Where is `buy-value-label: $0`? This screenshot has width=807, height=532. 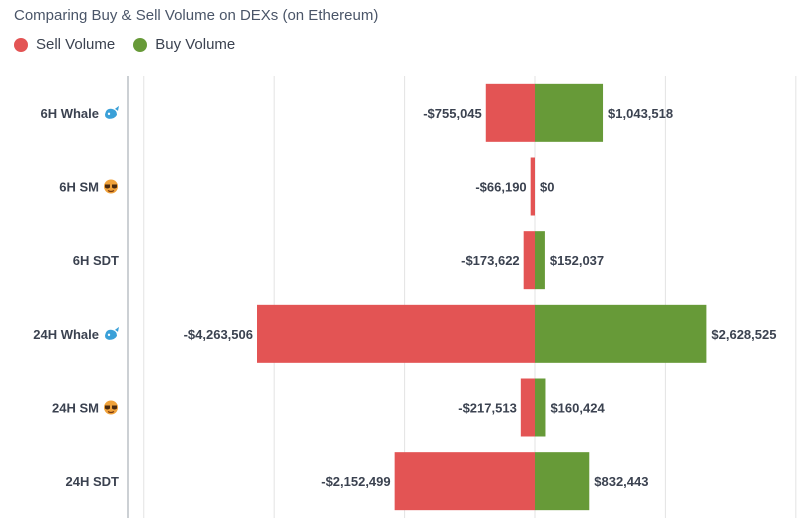
buy-value-label: $0 is located at coordinates (547, 187).